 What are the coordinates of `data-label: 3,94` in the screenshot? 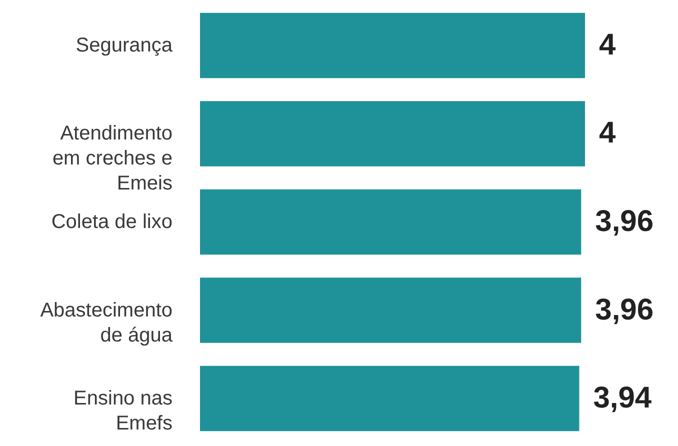 It's located at (622, 398).